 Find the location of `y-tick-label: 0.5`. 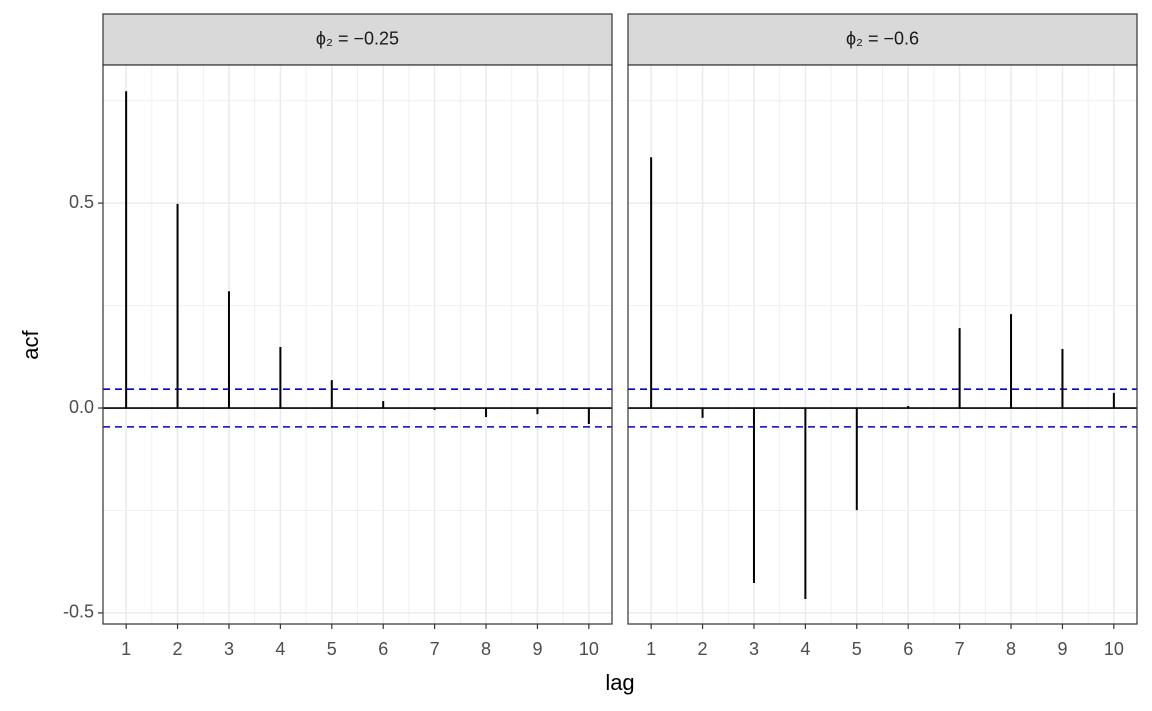

y-tick-label: 0.5 is located at coordinates (81, 202).